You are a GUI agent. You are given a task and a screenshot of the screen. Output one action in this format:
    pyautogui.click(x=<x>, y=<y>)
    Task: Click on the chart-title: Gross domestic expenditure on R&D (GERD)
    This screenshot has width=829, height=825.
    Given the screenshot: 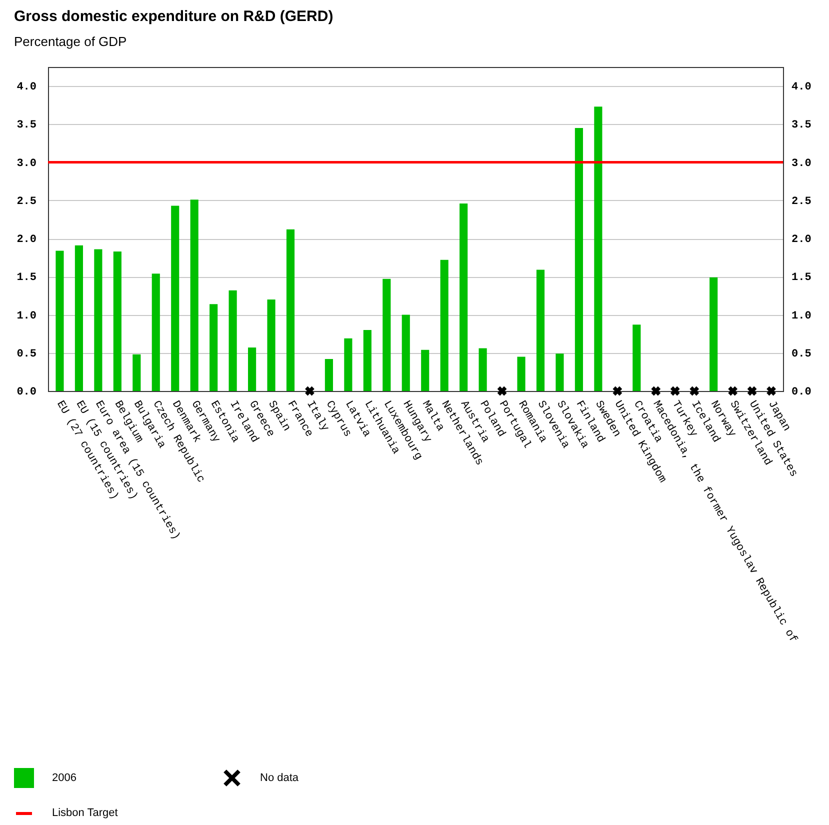 What is the action you would take?
    pyautogui.click(x=174, y=16)
    